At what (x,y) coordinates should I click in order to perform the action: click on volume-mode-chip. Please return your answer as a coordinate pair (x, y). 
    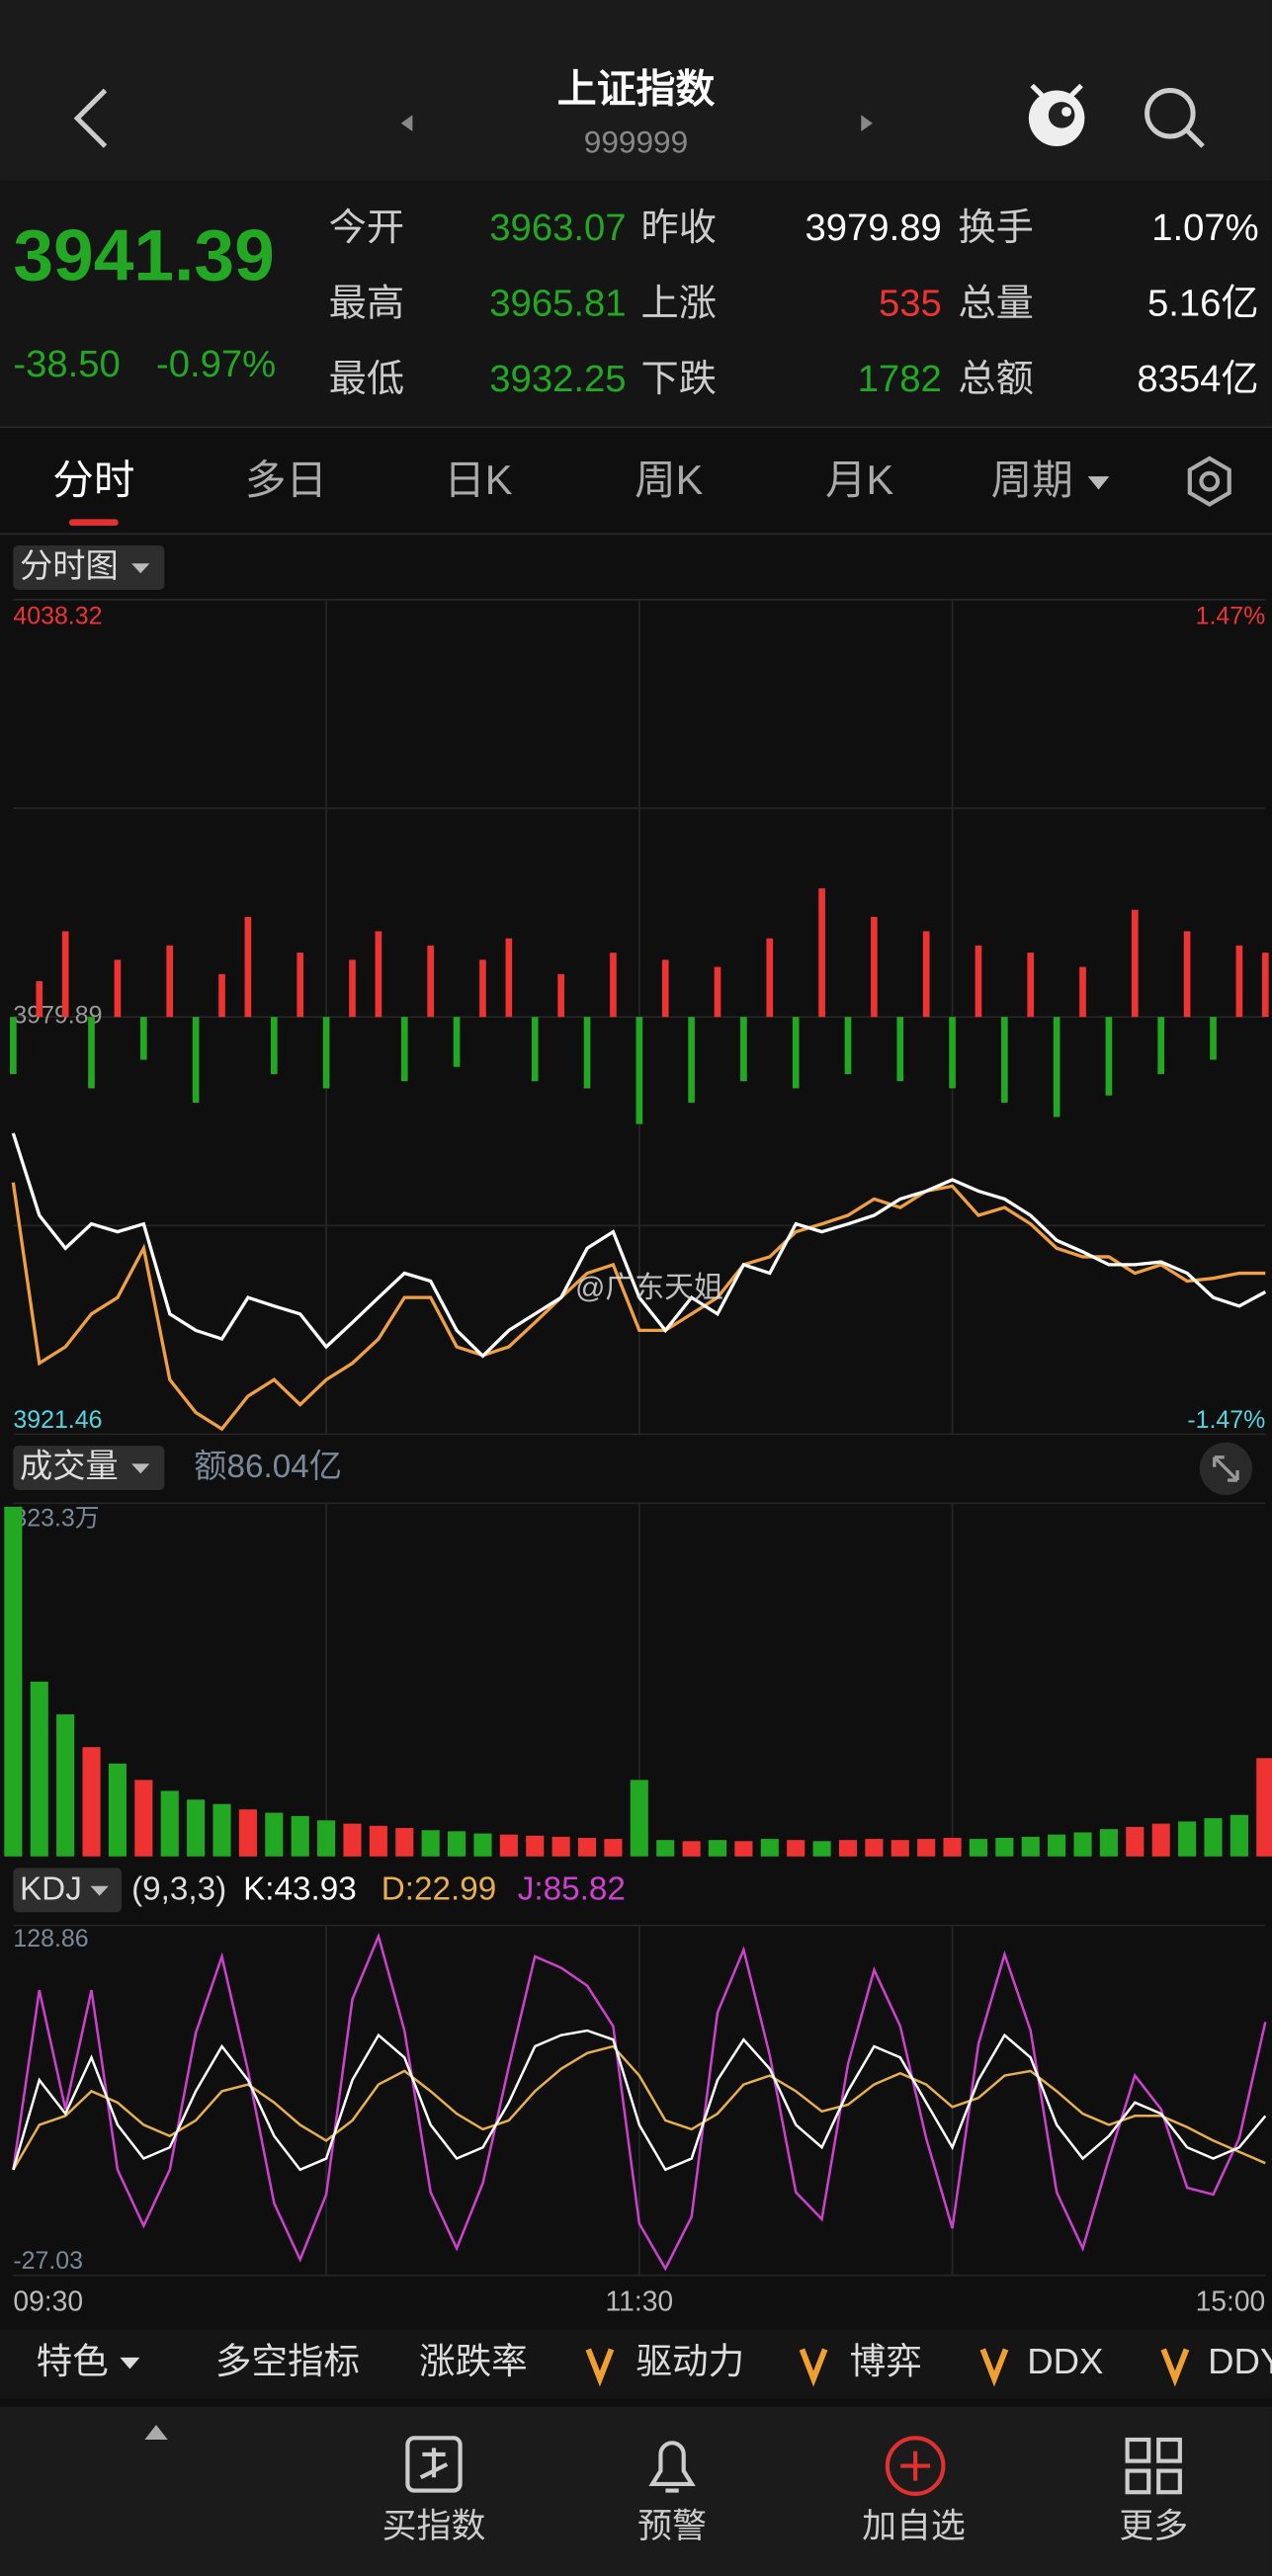
    Looking at the image, I should click on (89, 1468).